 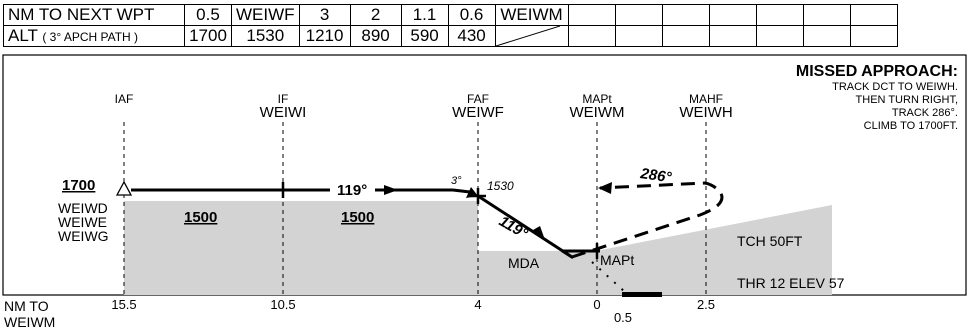 I want to click on final-descent-line, so click(x=525, y=226).